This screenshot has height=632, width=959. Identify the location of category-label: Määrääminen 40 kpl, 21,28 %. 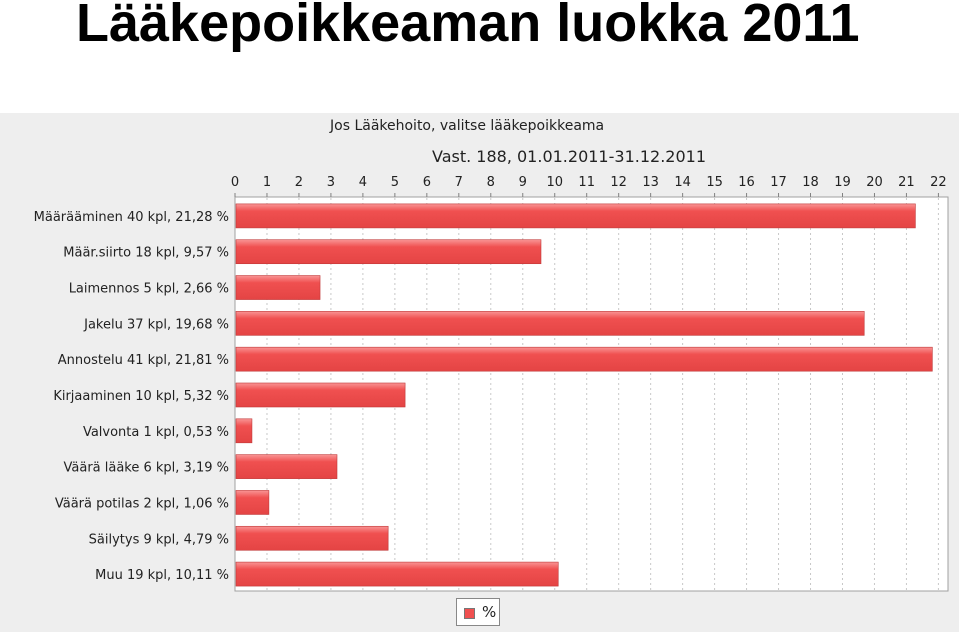
(131, 217).